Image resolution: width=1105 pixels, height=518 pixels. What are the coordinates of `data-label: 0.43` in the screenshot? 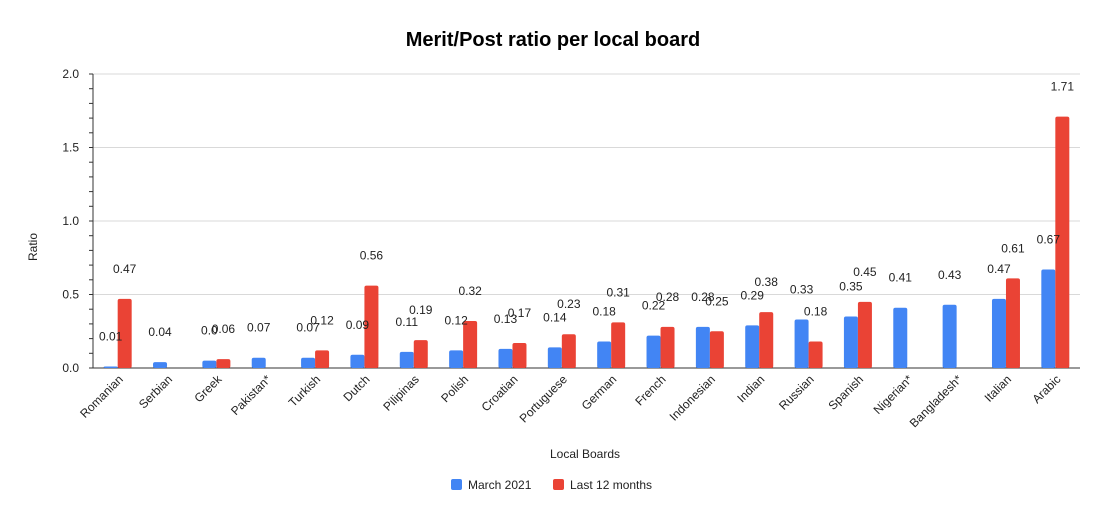 It's located at (950, 275).